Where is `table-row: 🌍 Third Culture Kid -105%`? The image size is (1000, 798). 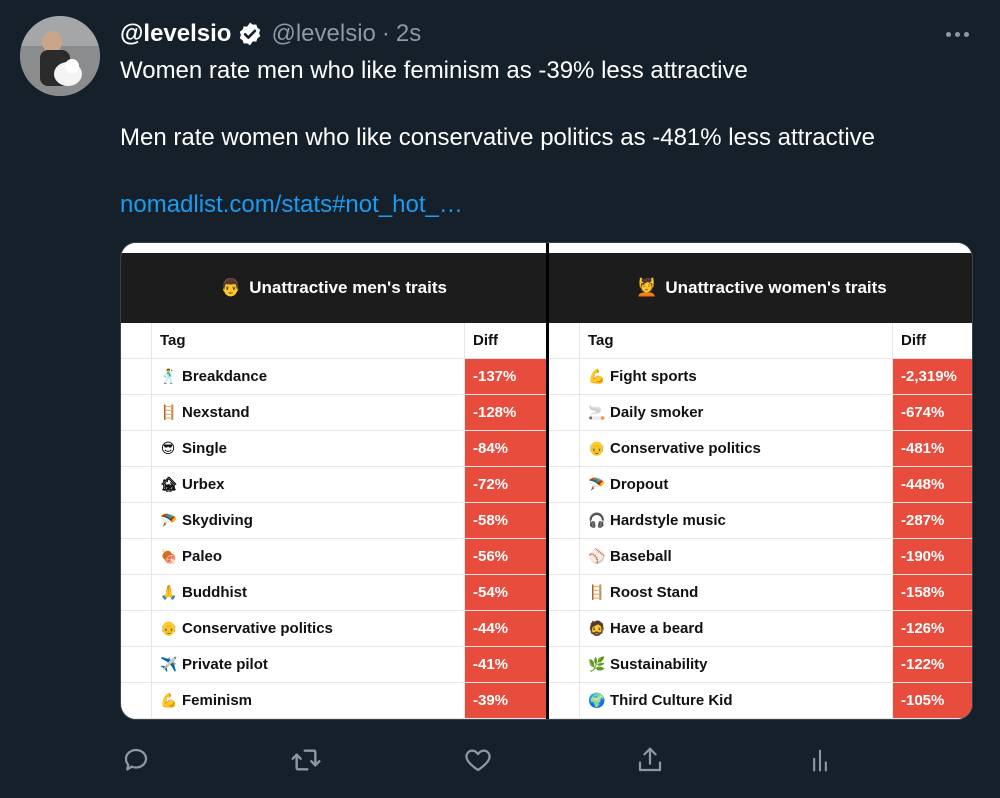 table-row: 🌍 Third Culture Kid -105% is located at coordinates (760, 701).